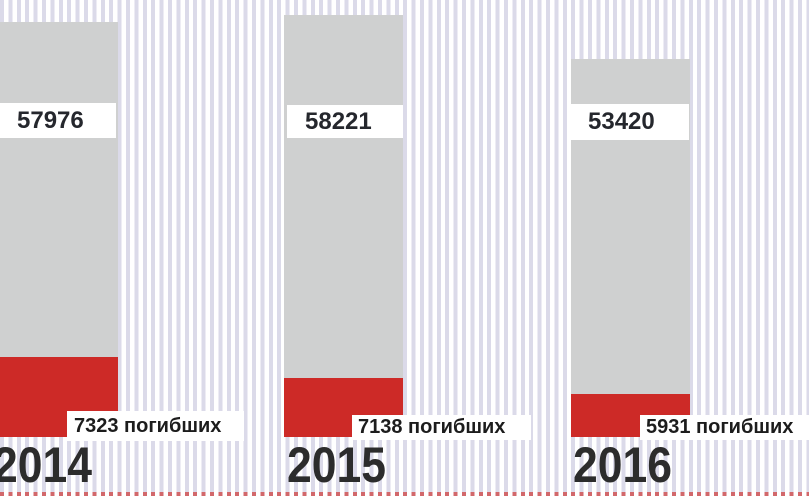 Image resolution: width=809 pixels, height=496 pixels. Describe the element at coordinates (336, 465) in the screenshot. I see `year-label-2015: 2015` at that location.